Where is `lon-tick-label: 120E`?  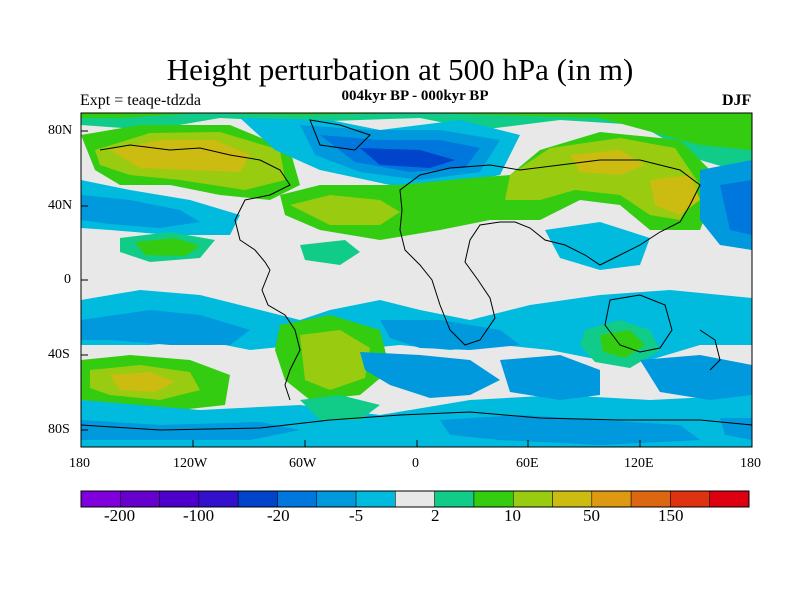 lon-tick-label: 120E is located at coordinates (639, 463).